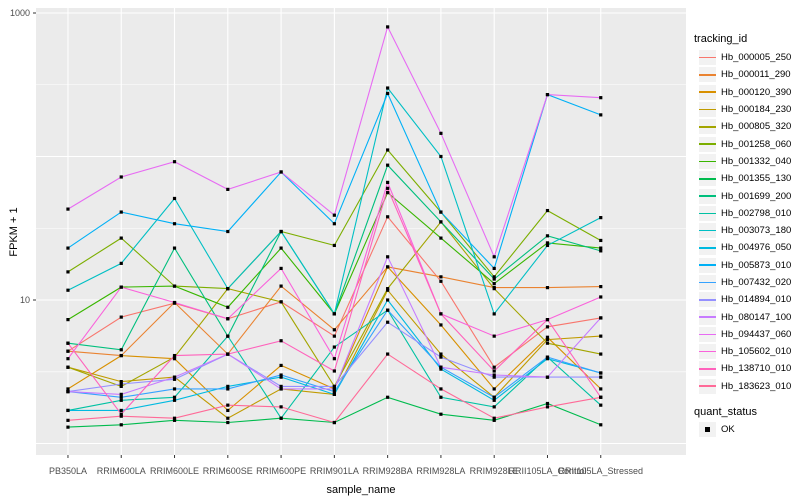 The width and height of the screenshot is (800, 500). What do you see at coordinates (756, 352) in the screenshot?
I see `legend-entry-label: Hb_105602_010` at bounding box center [756, 352].